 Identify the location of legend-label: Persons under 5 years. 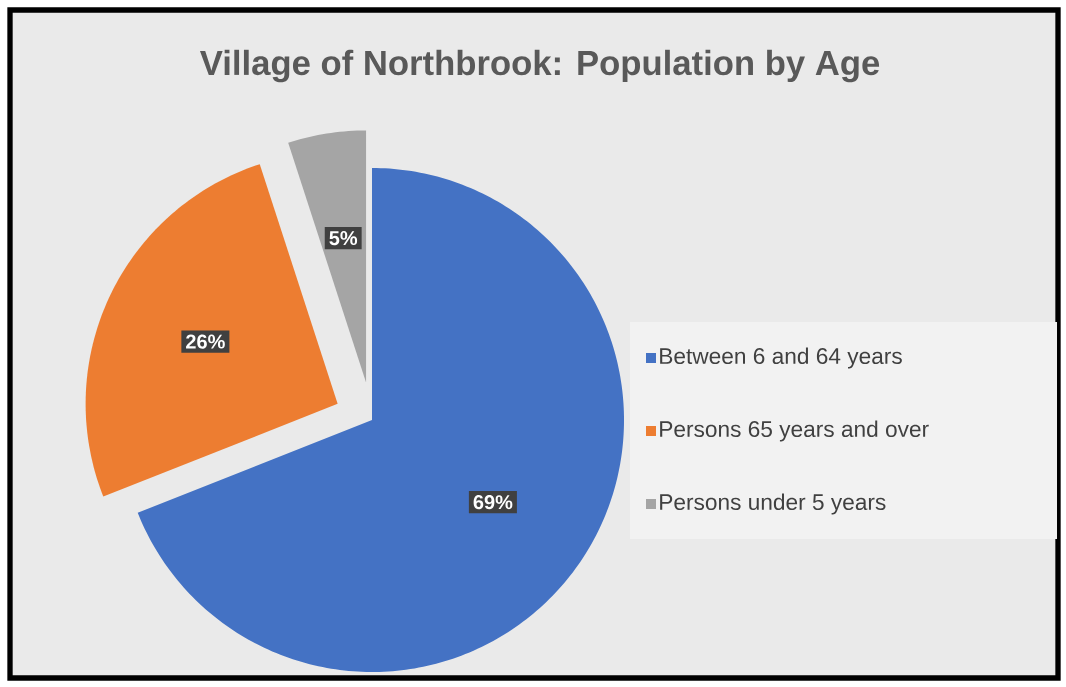
(773, 504).